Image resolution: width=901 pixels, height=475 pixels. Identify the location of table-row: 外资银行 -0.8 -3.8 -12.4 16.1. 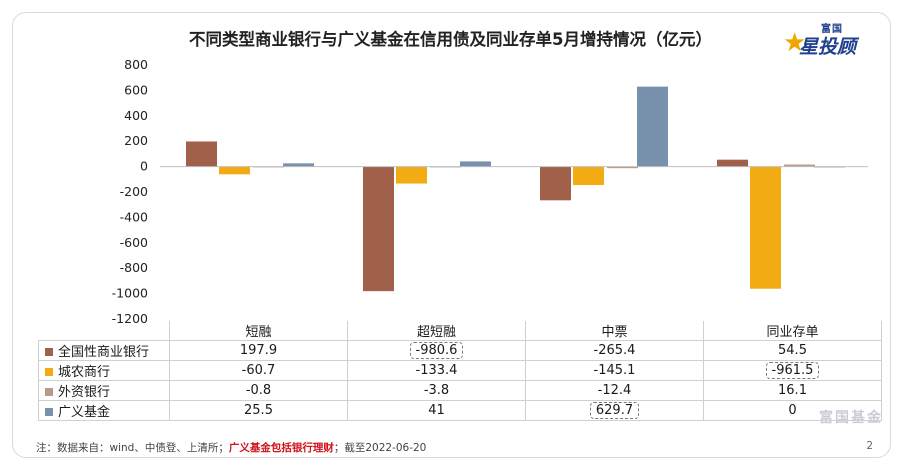
(460, 390).